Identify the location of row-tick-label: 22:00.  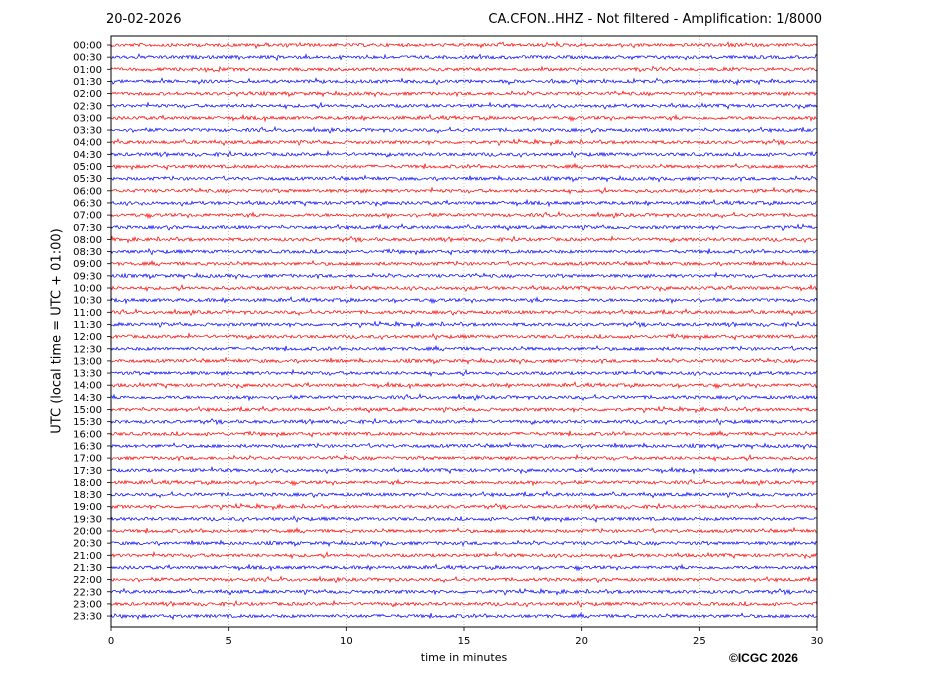
(87, 580).